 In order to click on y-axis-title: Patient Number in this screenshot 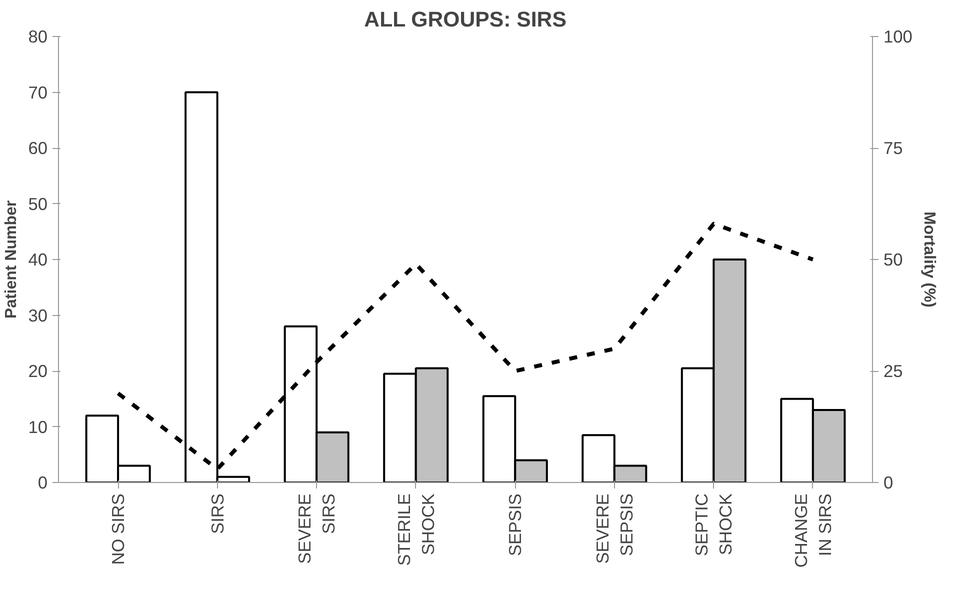, I will do `click(11, 259)`.